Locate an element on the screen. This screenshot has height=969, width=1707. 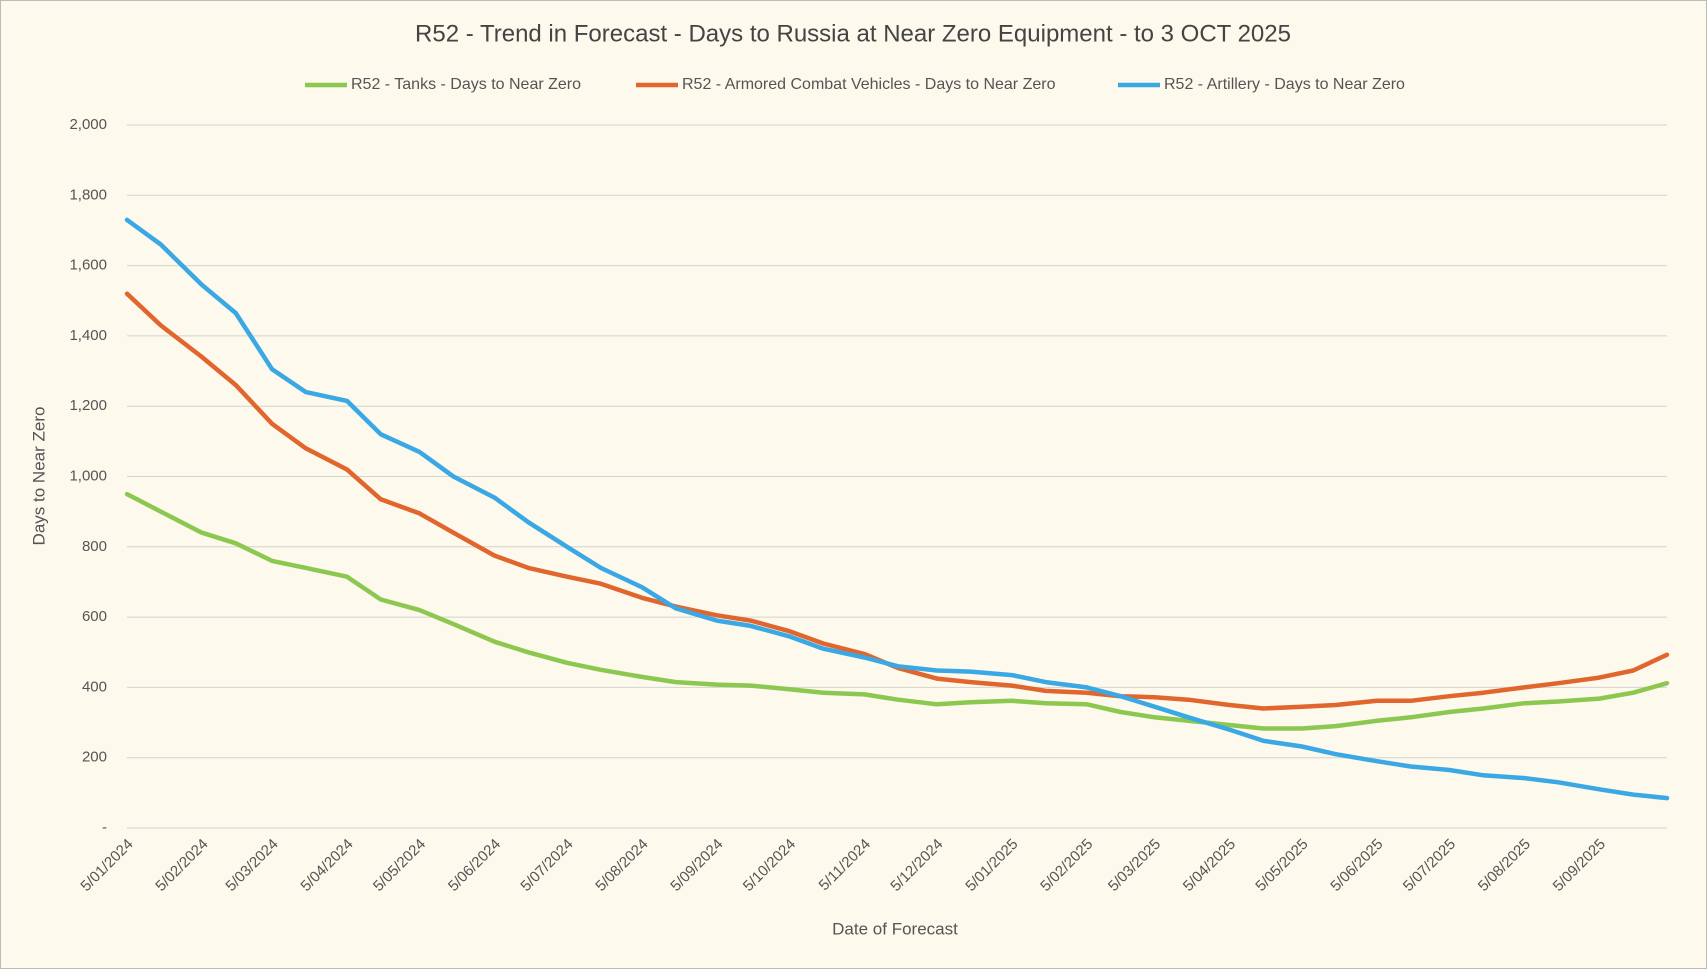
x-tick-label: 5/09/2024 is located at coordinates (696, 865).